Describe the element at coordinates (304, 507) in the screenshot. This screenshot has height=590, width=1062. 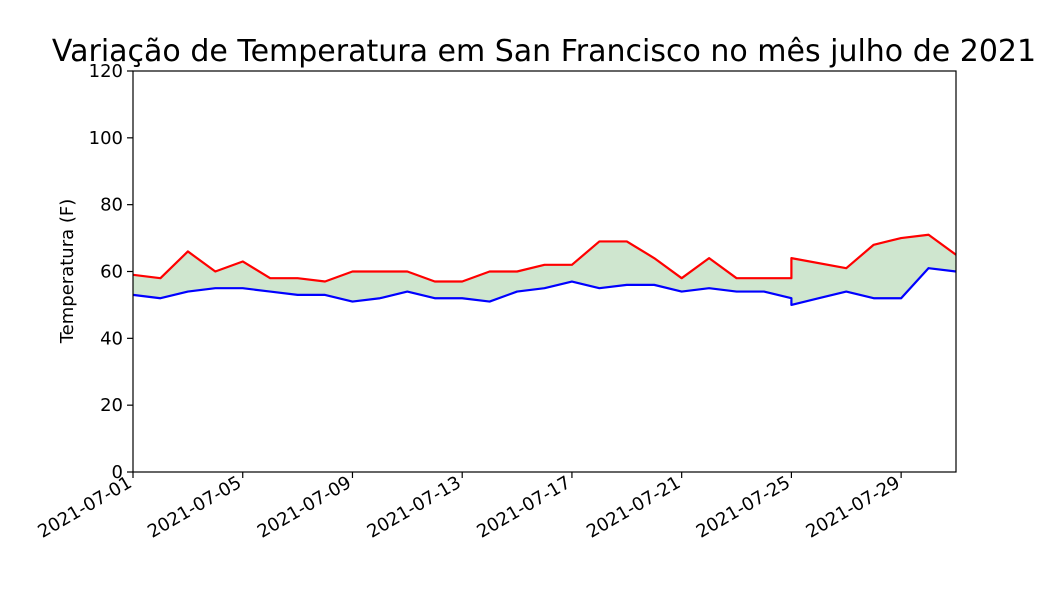
I see `x-tick-label: 2021-07-09` at that location.